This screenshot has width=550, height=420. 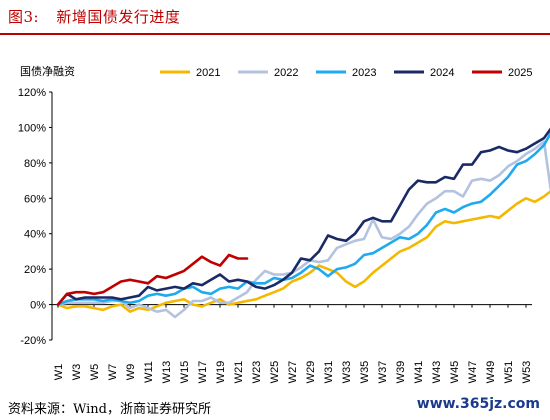 I want to click on x-tick-label: W37, so click(x=383, y=372).